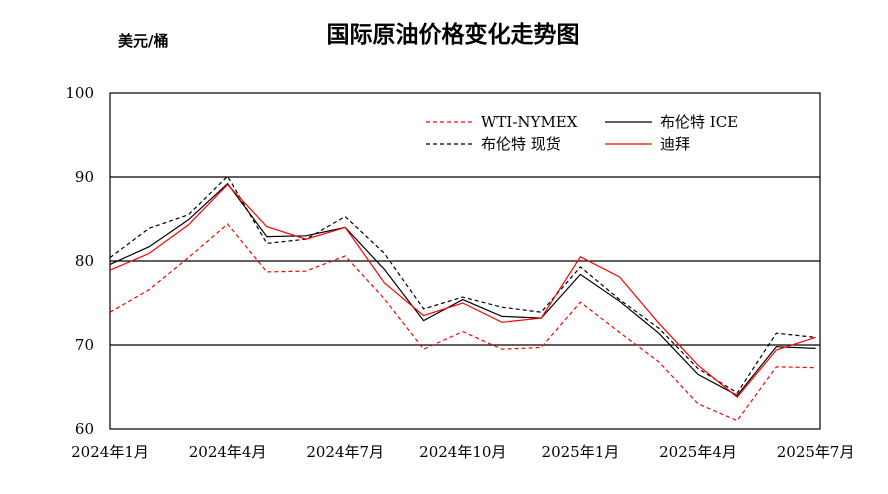  I want to click on y-tick-label: 90, so click(84, 177).